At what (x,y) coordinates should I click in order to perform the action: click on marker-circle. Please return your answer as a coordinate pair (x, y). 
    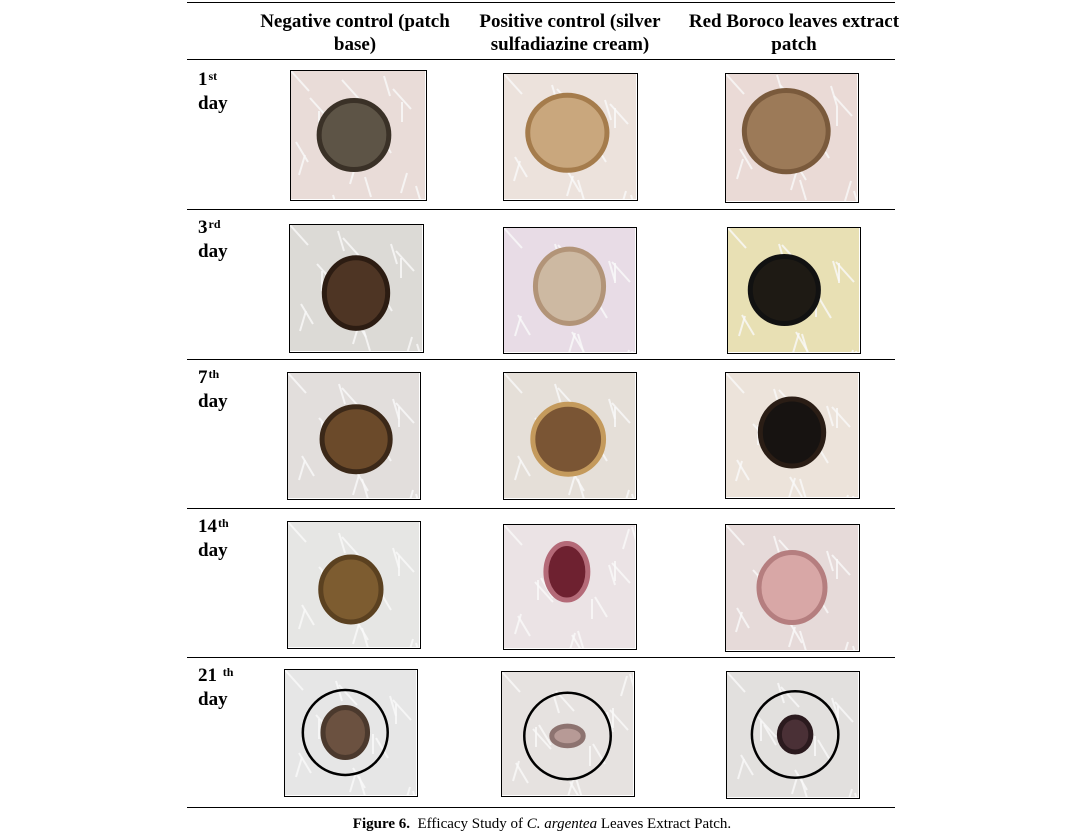
    Looking at the image, I should click on (345, 732).